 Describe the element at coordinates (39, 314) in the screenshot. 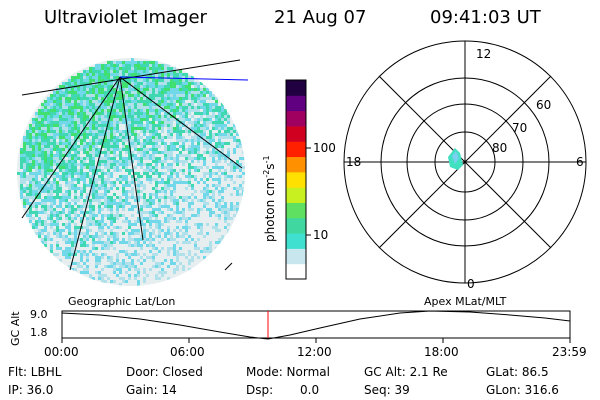

I see `altitude-ytick-9: 9.0` at that location.